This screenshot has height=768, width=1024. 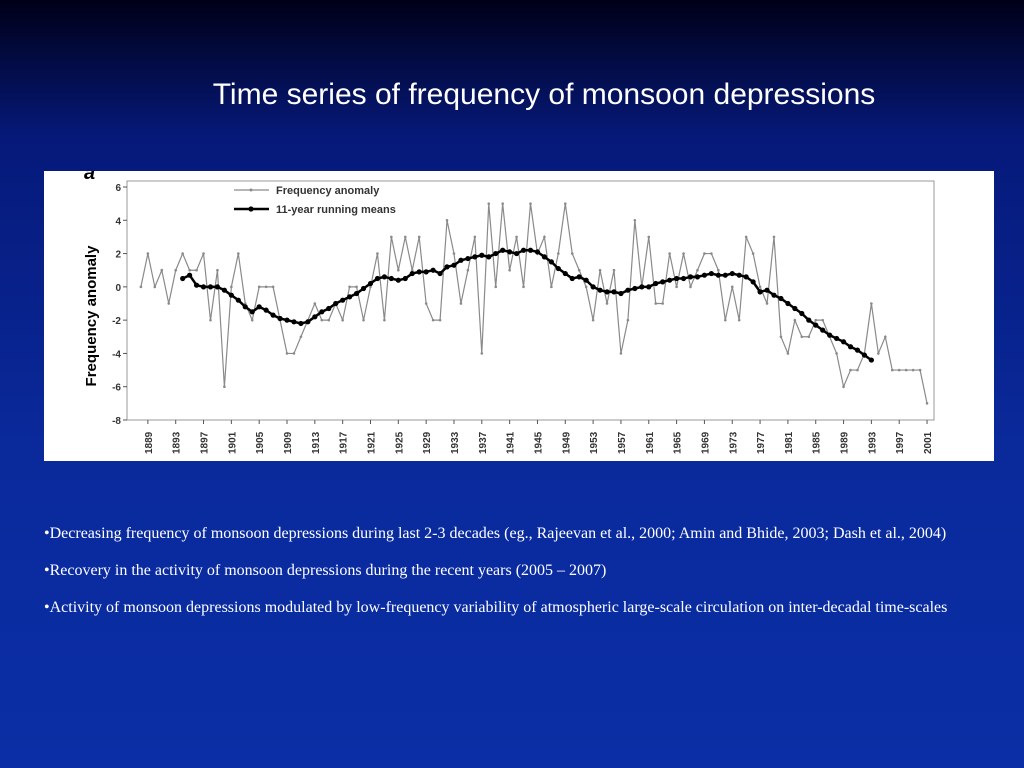 I want to click on x-tick-label: 1945, so click(x=538, y=442).